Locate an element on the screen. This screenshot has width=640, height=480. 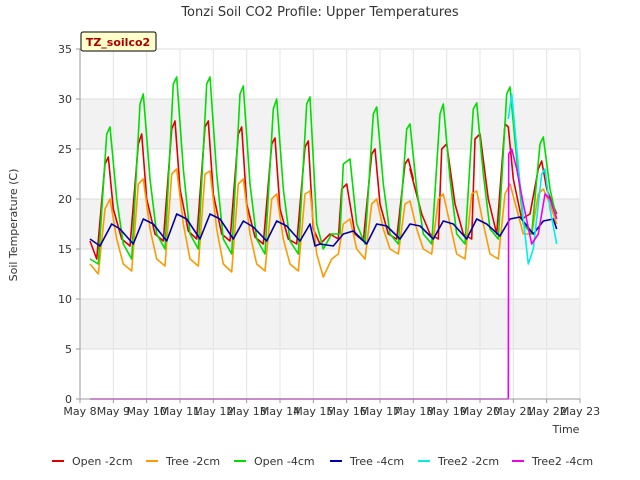
x-axis-title: Time is located at coordinates (566, 429).